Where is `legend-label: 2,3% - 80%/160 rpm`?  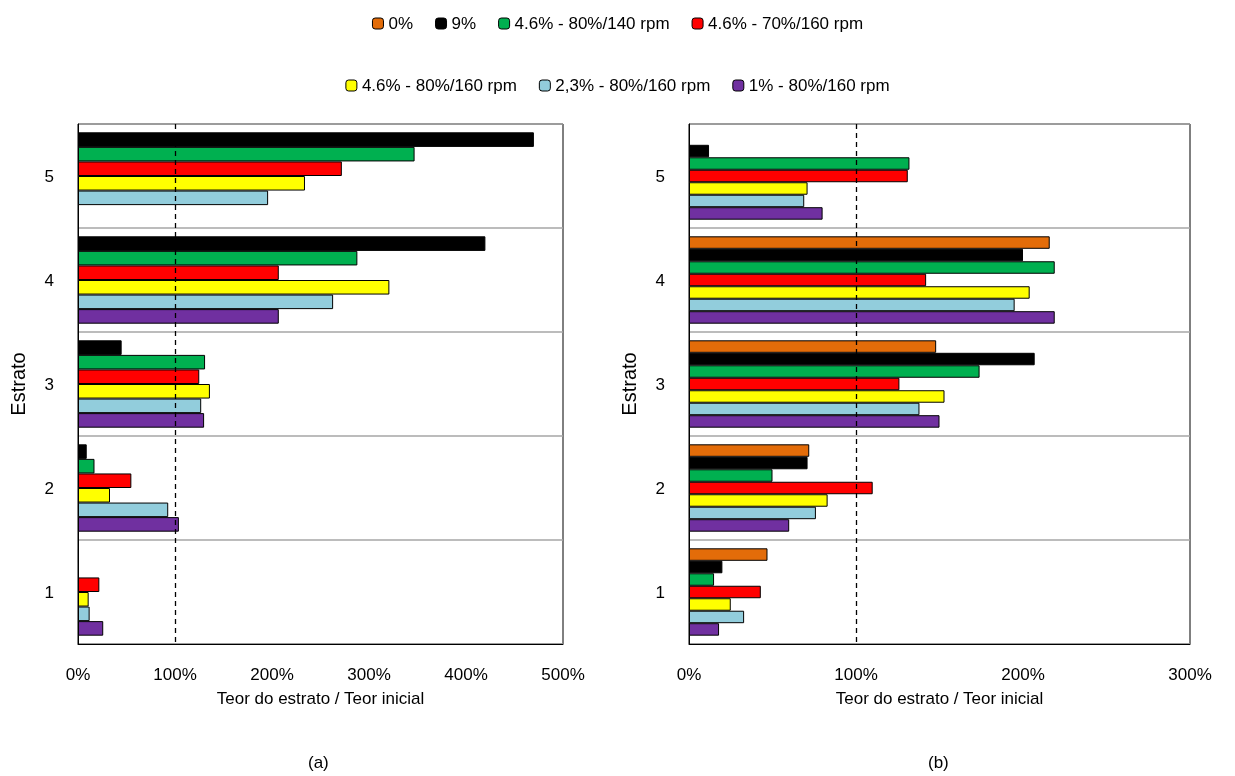
legend-label: 2,3% - 80%/160 rpm is located at coordinates (633, 85).